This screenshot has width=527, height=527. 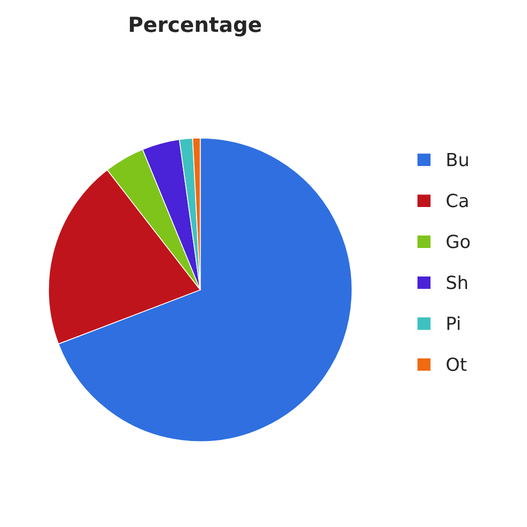 What do you see at coordinates (458, 241) in the screenshot?
I see `legend-label: Go` at bounding box center [458, 241].